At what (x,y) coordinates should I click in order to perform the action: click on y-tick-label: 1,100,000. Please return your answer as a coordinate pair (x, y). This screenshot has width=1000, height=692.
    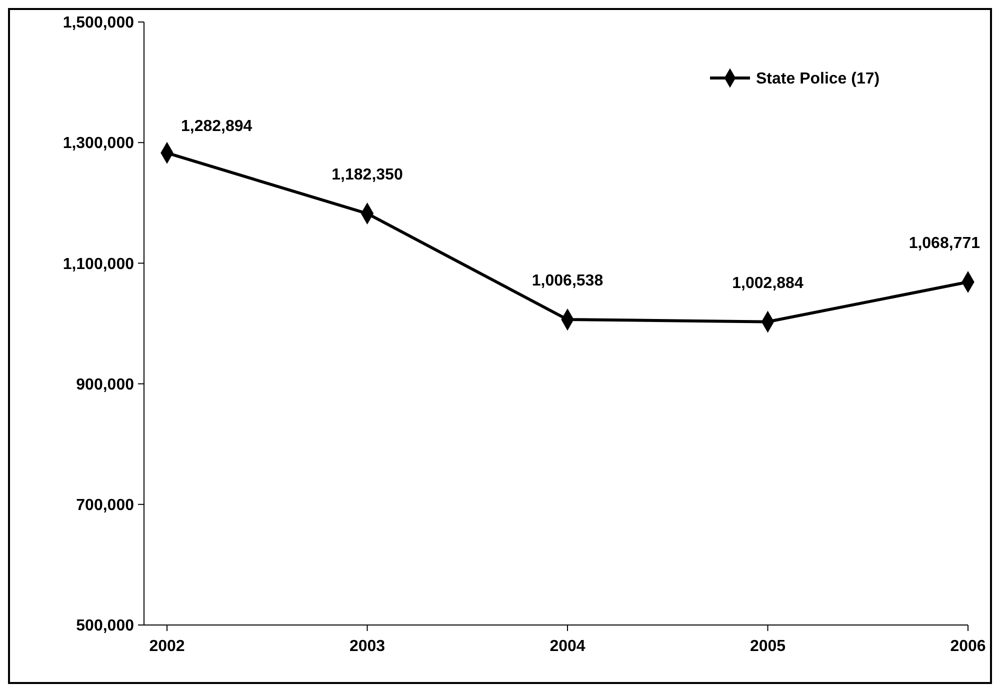
    Looking at the image, I should click on (98, 264).